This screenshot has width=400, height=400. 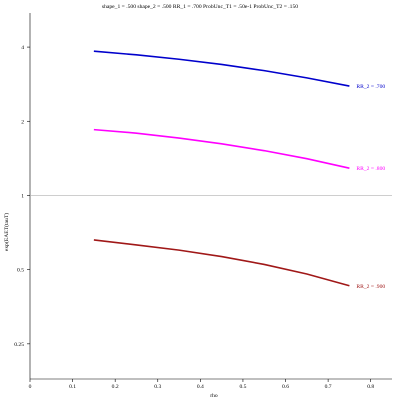 I want to click on y-tick-label: 1, so click(x=22, y=196).